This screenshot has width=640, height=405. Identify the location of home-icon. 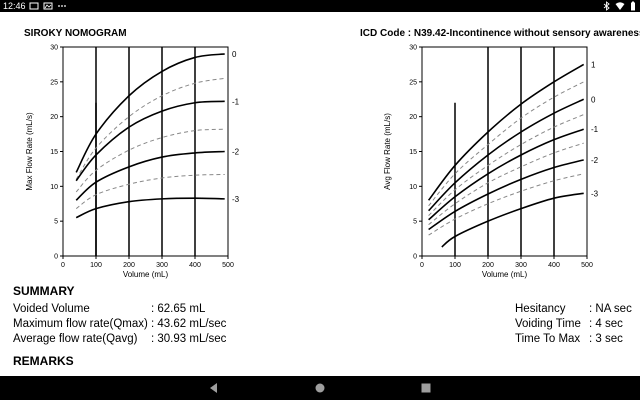
(320, 388).